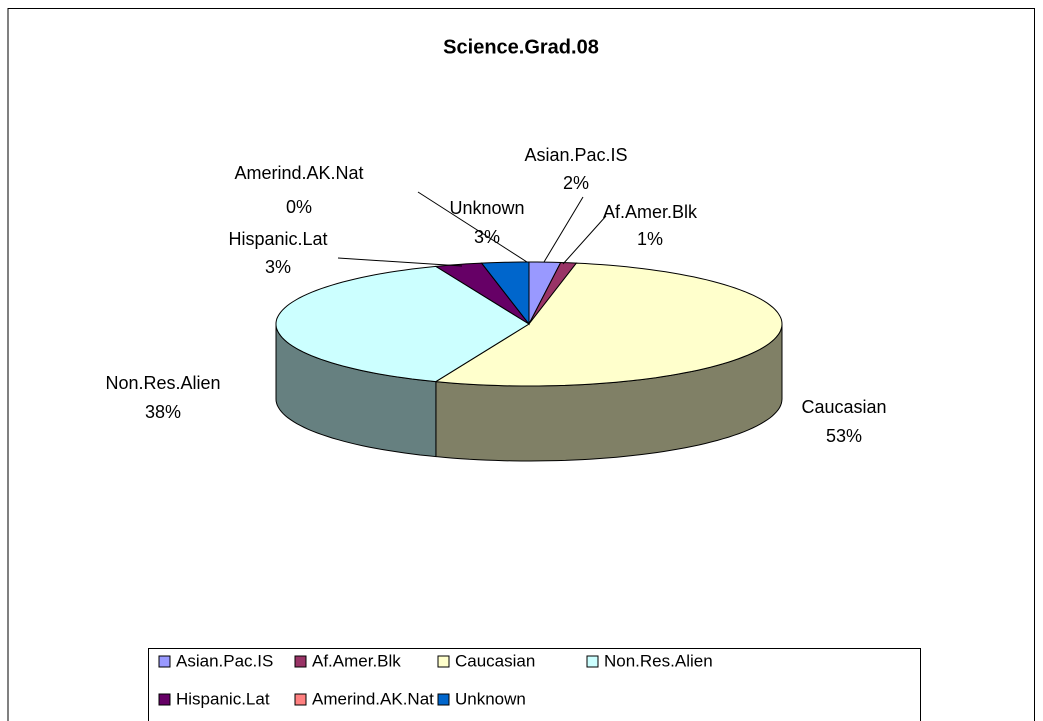 This screenshot has width=1043, height=721. Describe the element at coordinates (650, 212) in the screenshot. I see `data-label-name: Af.Amer.Blk` at that location.